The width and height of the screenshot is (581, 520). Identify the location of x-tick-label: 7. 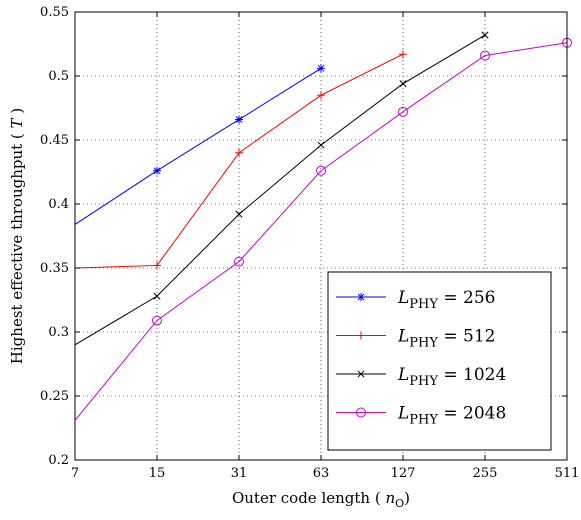
(75, 473).